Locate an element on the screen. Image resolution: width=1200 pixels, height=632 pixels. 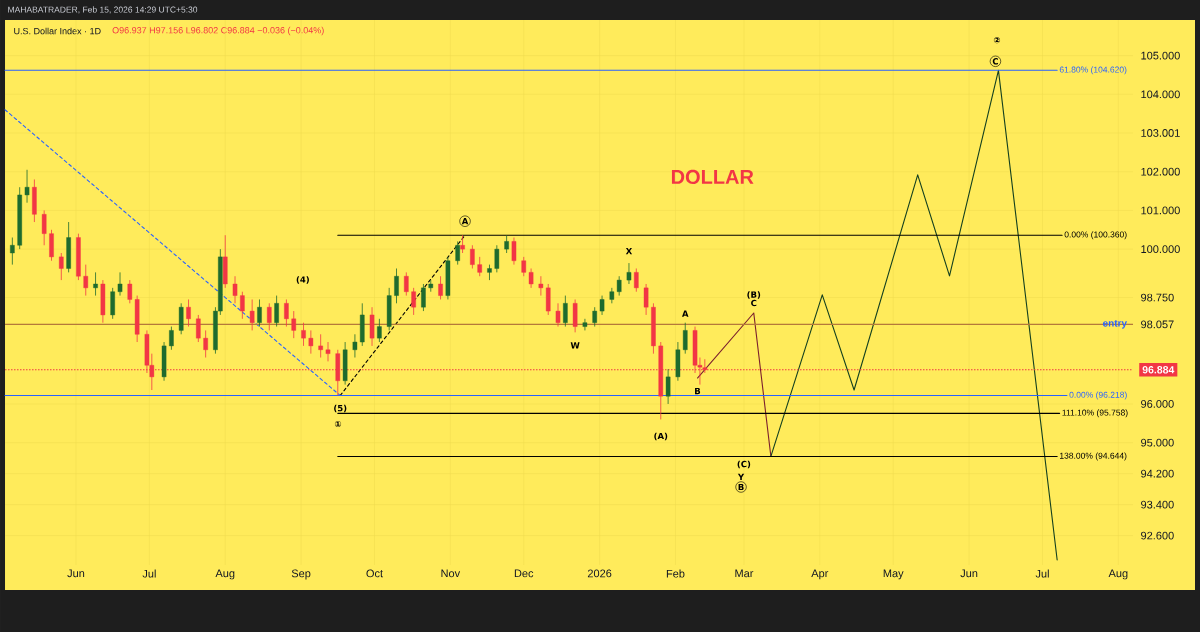
series-label: 0.00% (100.360) is located at coordinates (1095, 235).